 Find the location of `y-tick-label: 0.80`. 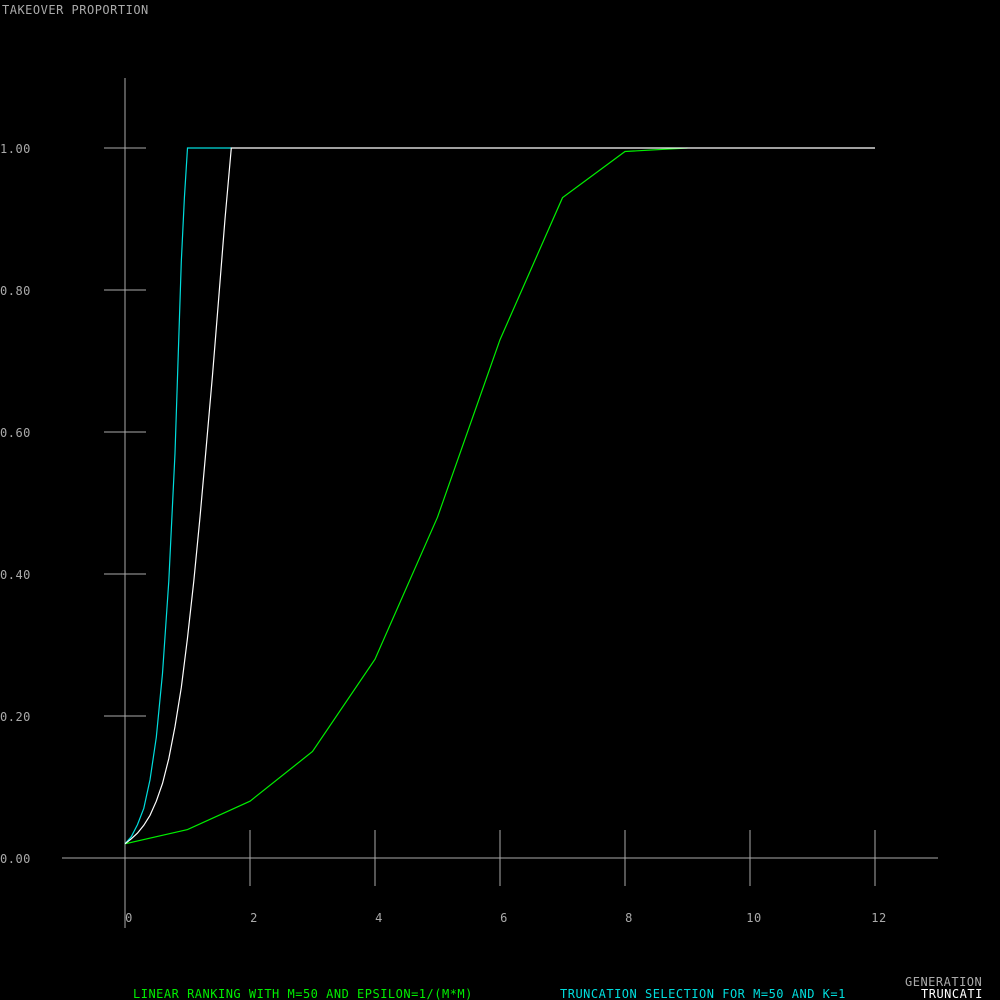

y-tick-label: 0.80 is located at coordinates (15, 291).